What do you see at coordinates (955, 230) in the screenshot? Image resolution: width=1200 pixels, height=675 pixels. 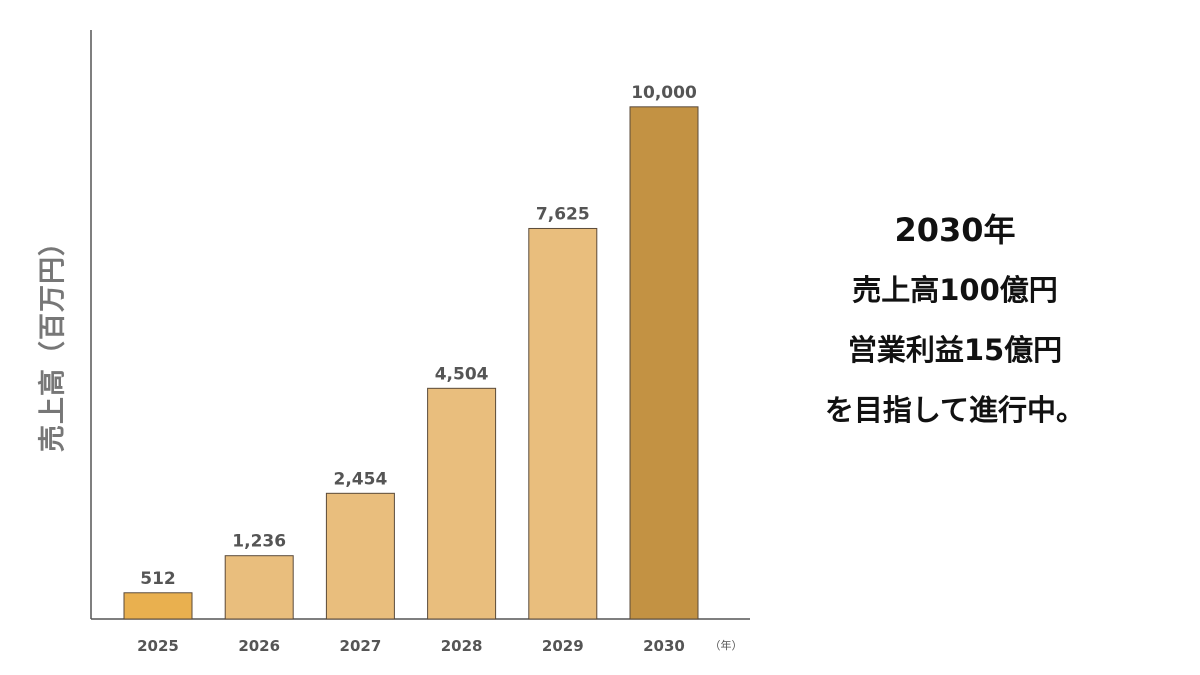 I see `tagline-year: 2030年` at bounding box center [955, 230].